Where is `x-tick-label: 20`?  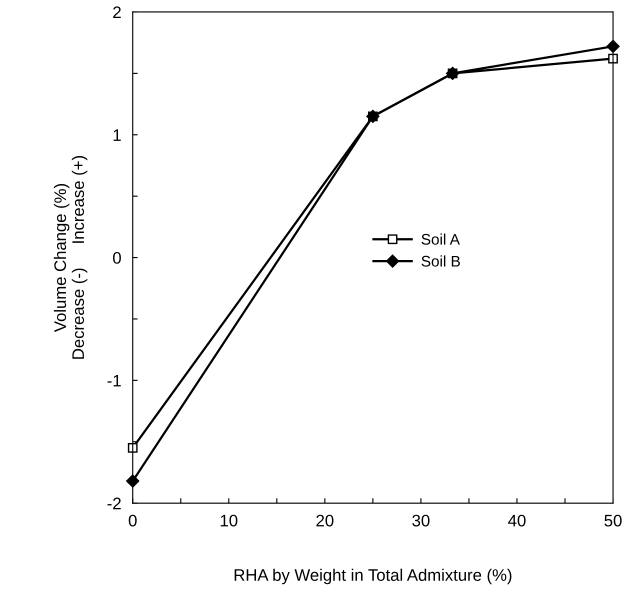
x-tick-label: 20 is located at coordinates (325, 520).